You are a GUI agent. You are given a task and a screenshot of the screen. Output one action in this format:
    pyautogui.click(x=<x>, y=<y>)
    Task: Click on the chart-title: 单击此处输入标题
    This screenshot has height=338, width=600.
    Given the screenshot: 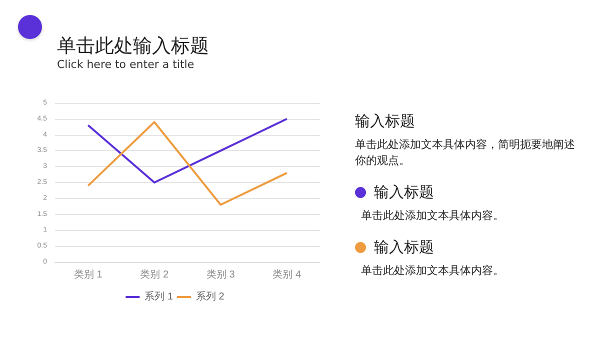 What is the action you would take?
    pyautogui.click(x=133, y=46)
    